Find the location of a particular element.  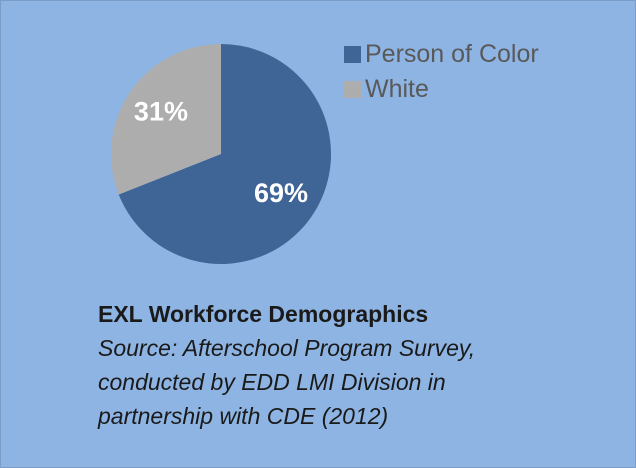

legend: Person of Color White is located at coordinates (441, 71).